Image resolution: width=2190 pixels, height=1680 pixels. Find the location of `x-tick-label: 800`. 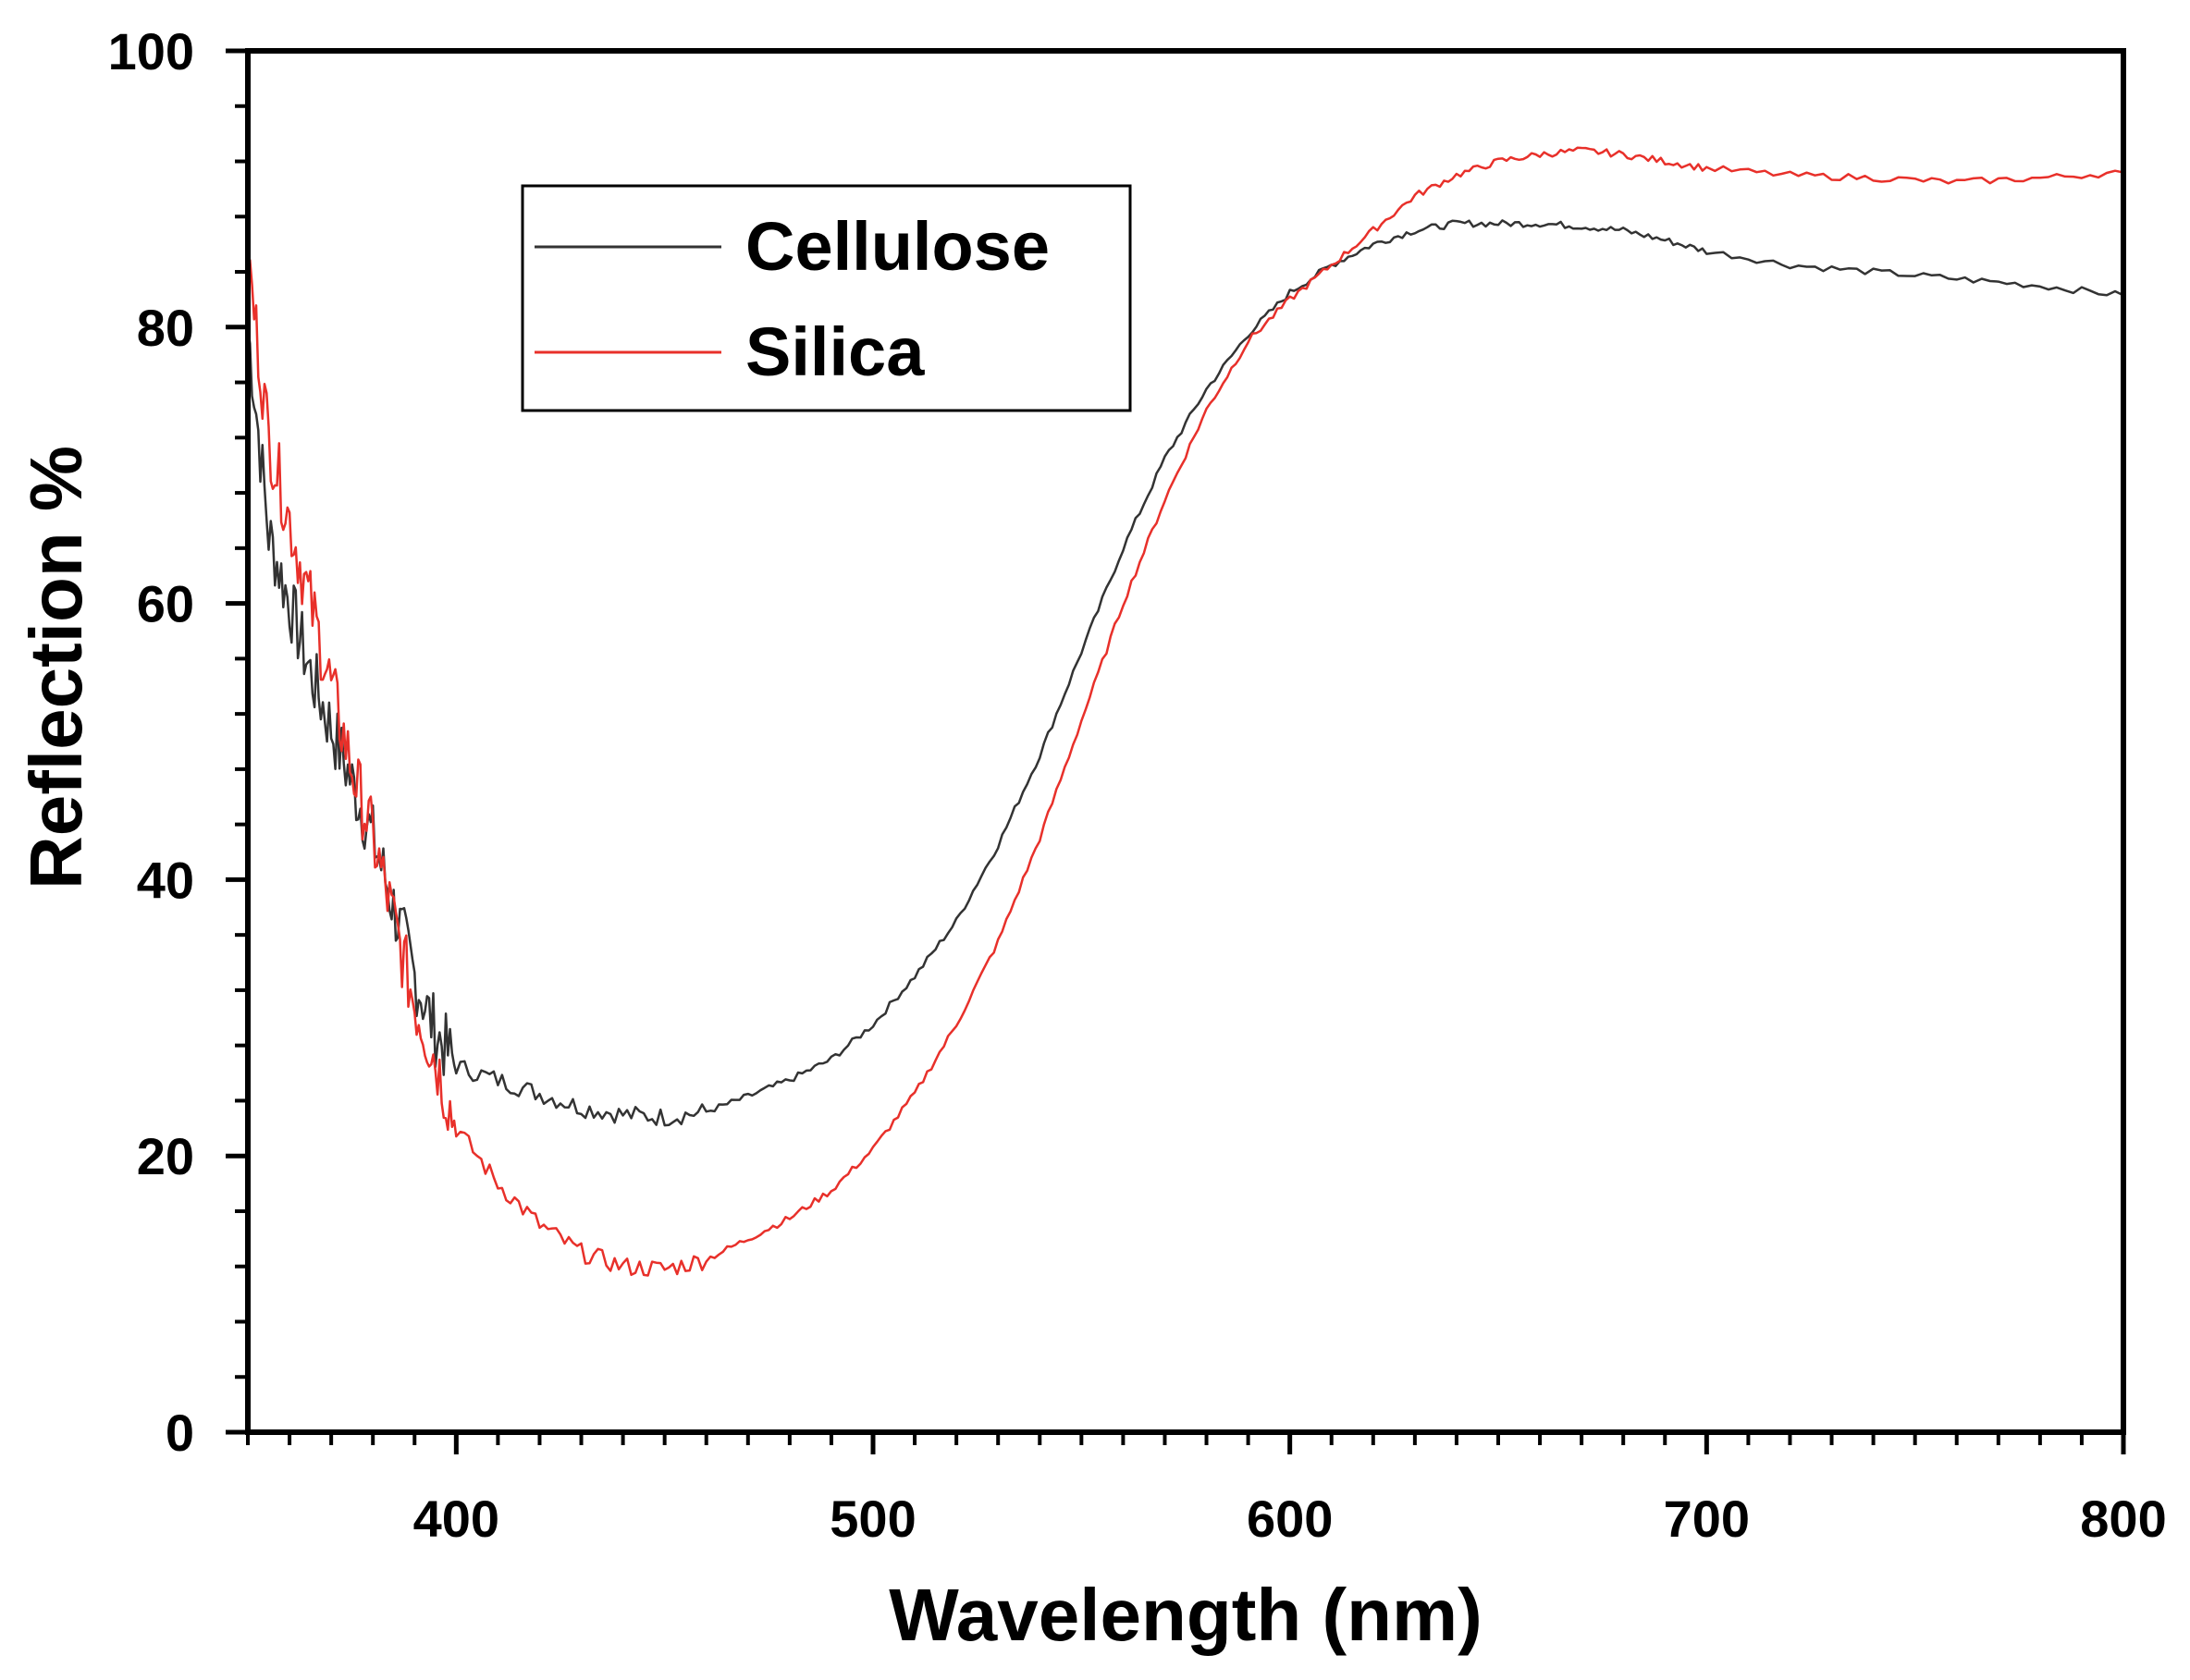

x-tick-label: 800 is located at coordinates (2123, 1519).